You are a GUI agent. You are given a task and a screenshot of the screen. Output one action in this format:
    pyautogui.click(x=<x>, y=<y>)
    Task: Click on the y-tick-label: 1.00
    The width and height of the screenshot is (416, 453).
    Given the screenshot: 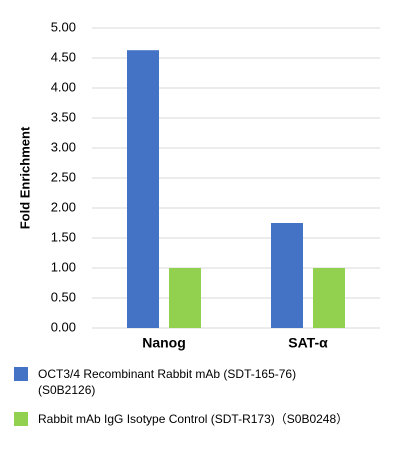 What is the action you would take?
    pyautogui.click(x=63, y=266)
    